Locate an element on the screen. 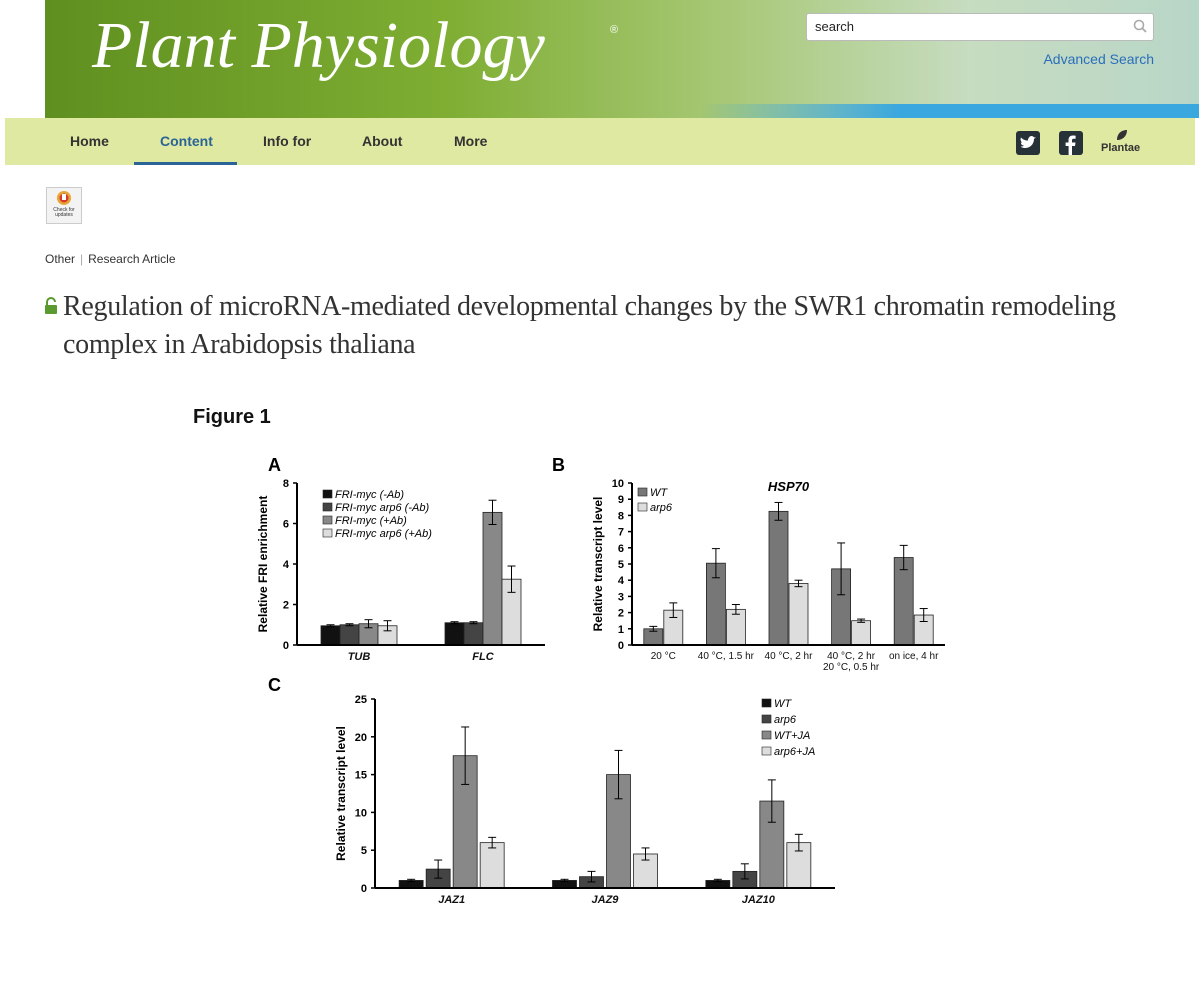  banner-strip is located at coordinates (949, 111).